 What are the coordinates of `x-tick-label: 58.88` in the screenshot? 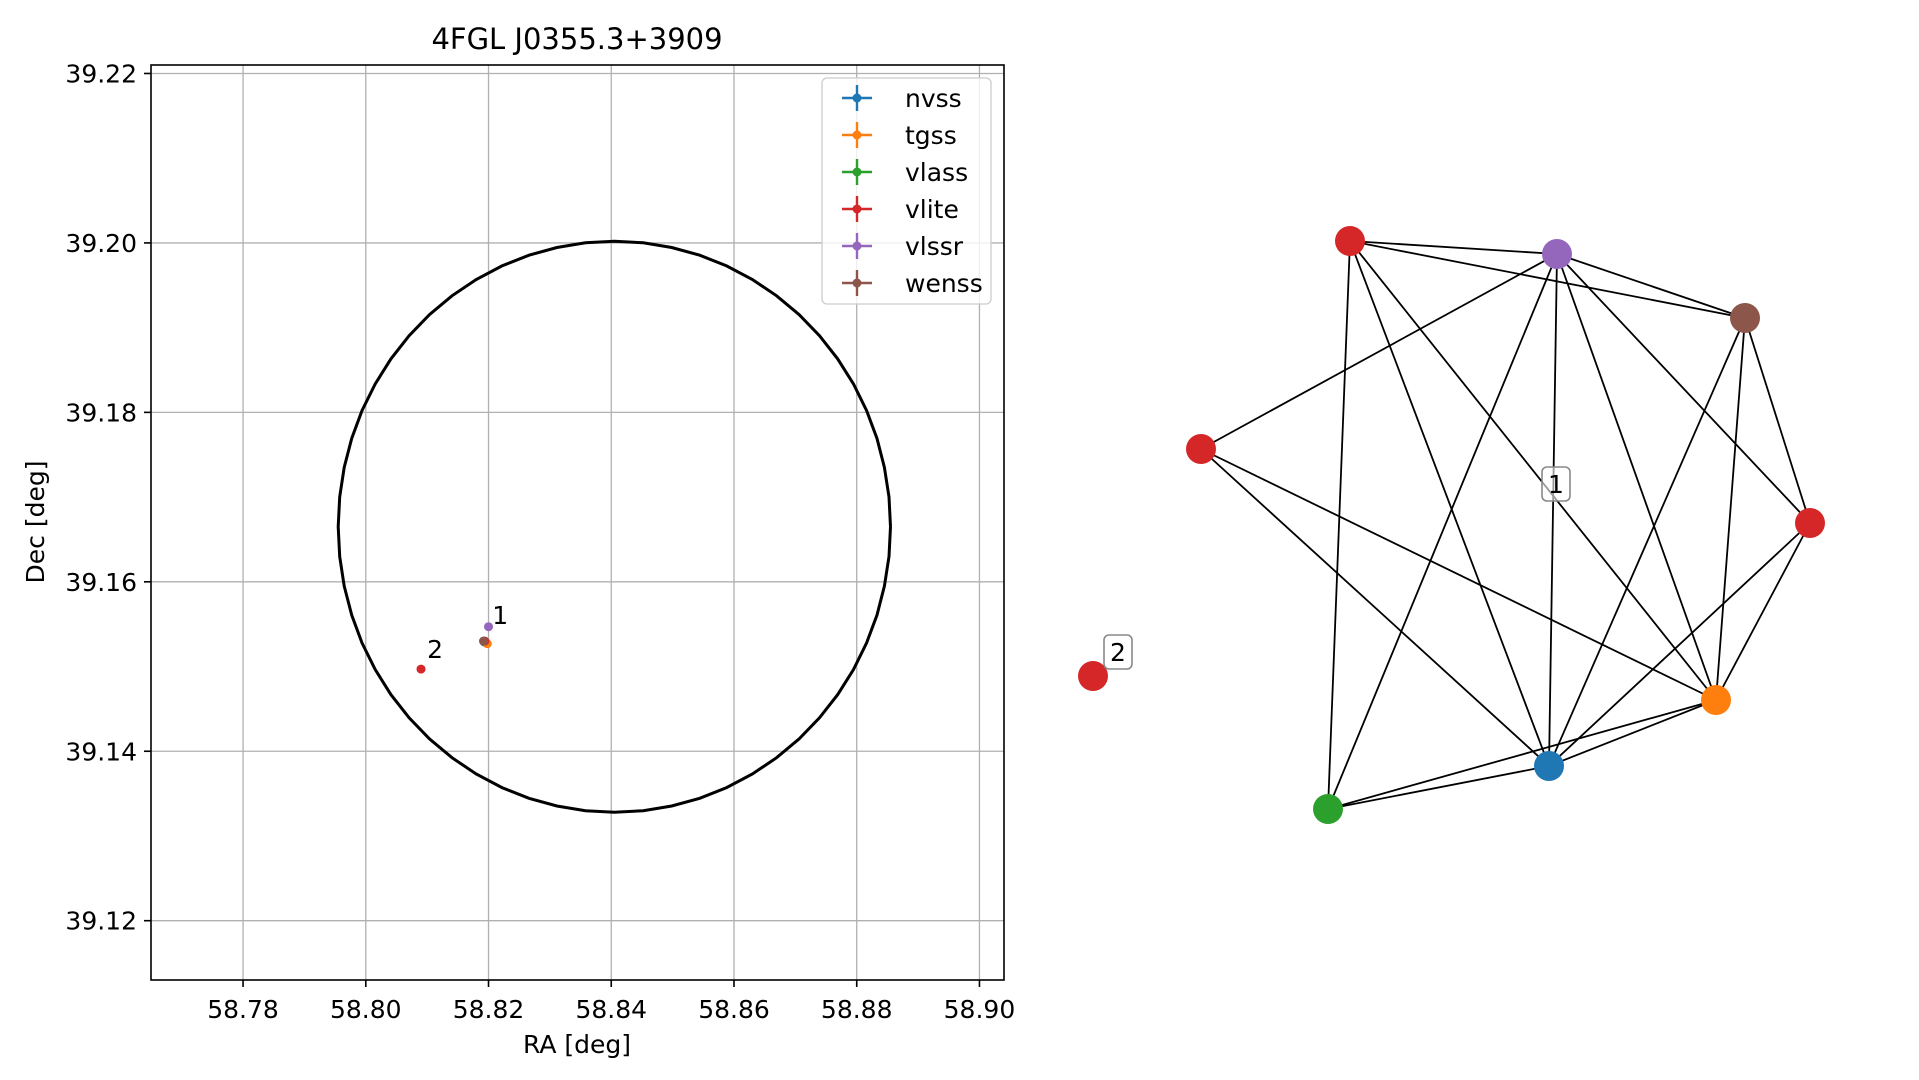 It's located at (857, 1009).